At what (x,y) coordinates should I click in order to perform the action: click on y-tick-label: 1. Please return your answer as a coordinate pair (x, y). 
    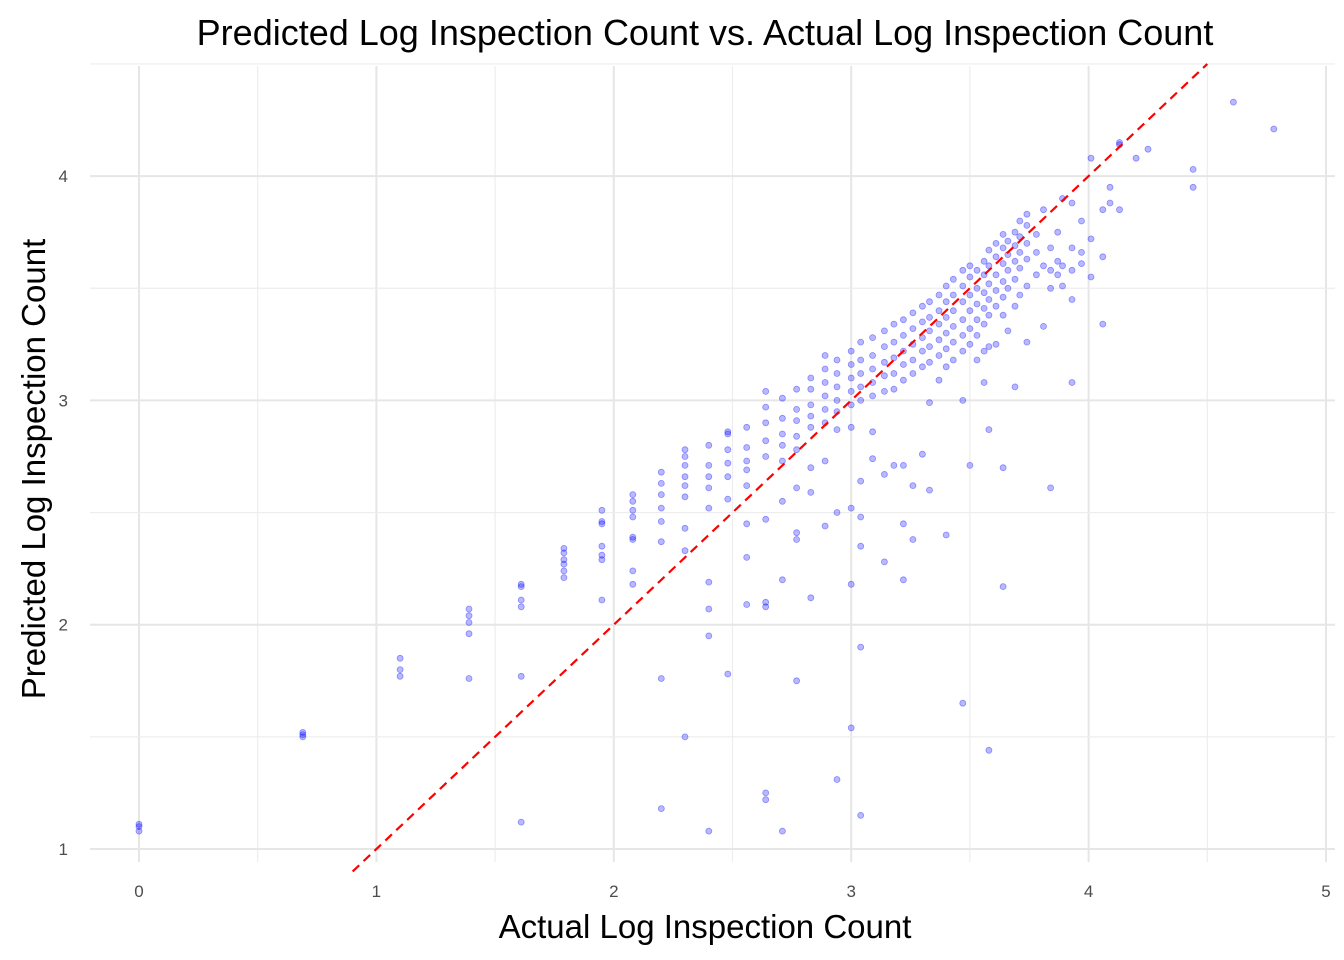
    Looking at the image, I should click on (63, 849).